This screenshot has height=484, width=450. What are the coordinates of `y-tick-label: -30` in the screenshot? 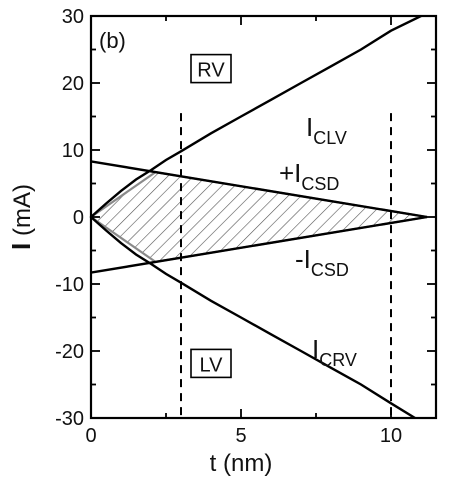 It's located at (69, 419).